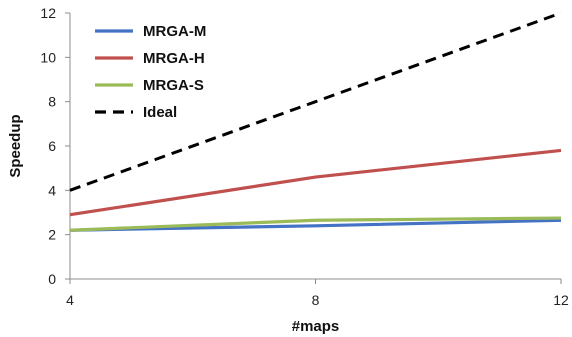  I want to click on y-tick-label: 2, so click(52, 235).